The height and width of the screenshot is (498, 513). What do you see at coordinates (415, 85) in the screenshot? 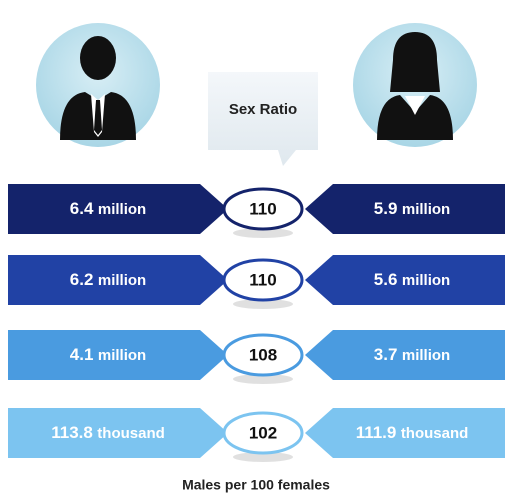
I see `female-avatar` at bounding box center [415, 85].